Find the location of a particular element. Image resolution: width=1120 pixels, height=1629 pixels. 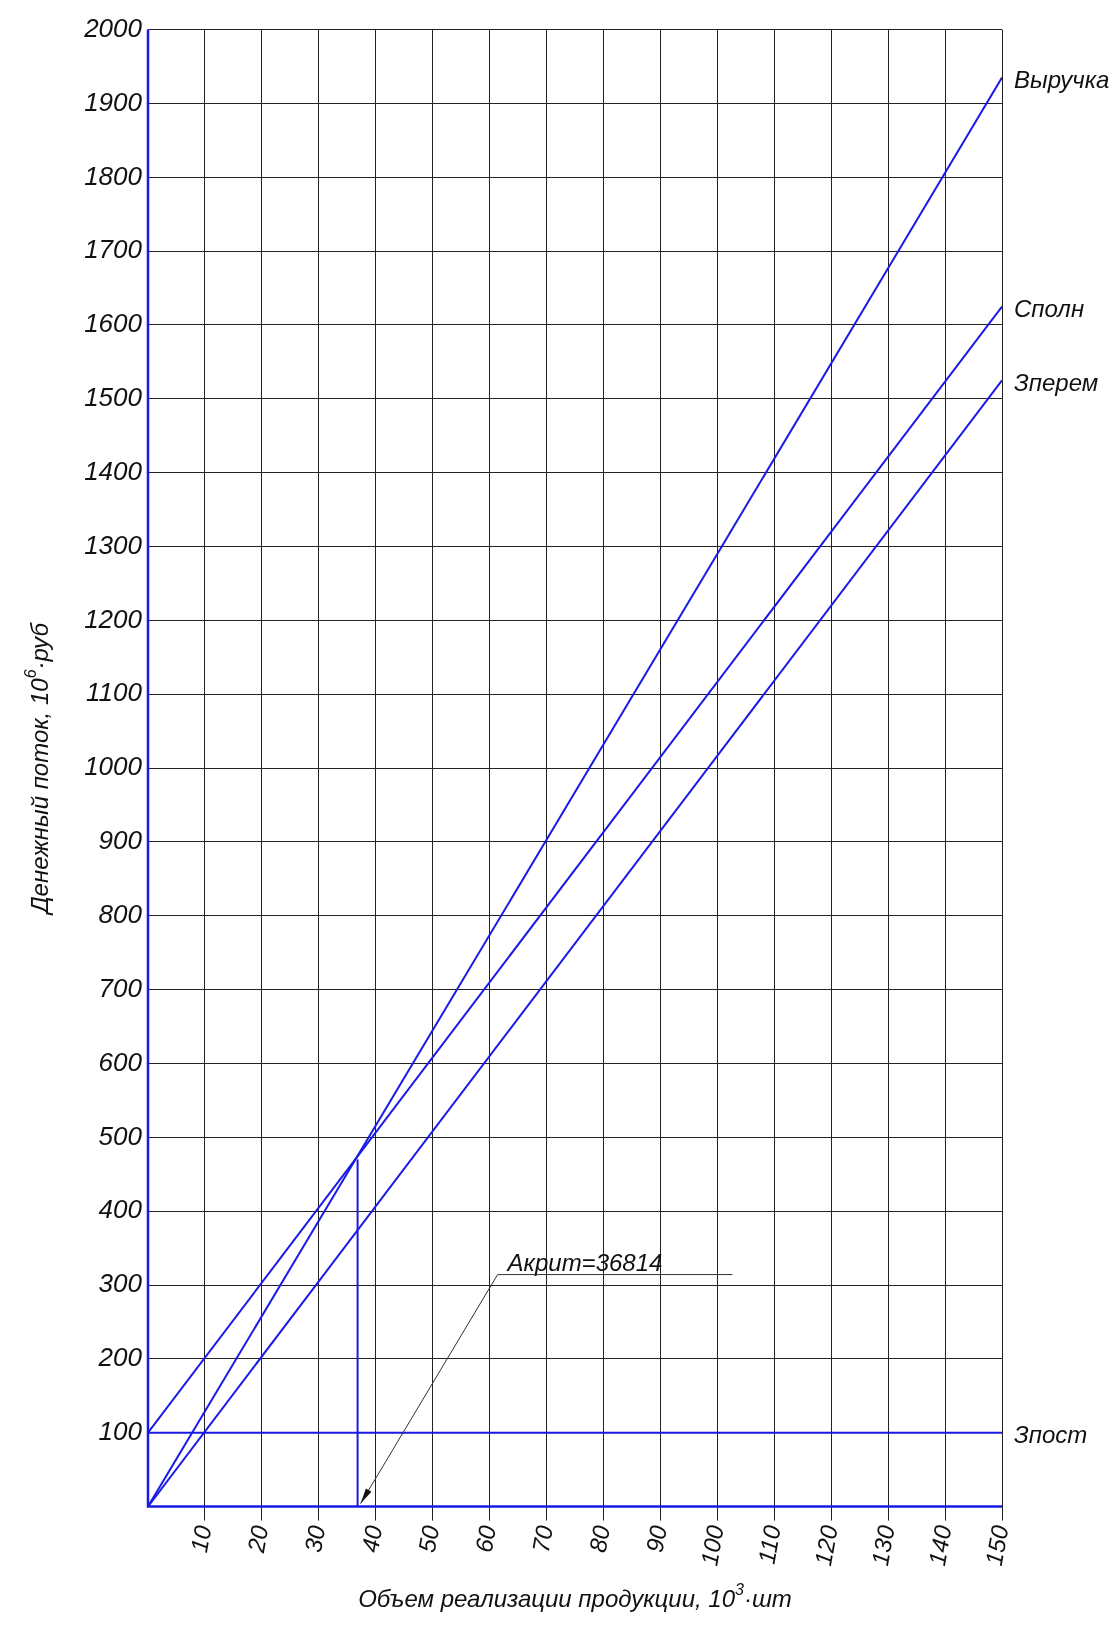

y-tick-label: 700 is located at coordinates (120, 987).